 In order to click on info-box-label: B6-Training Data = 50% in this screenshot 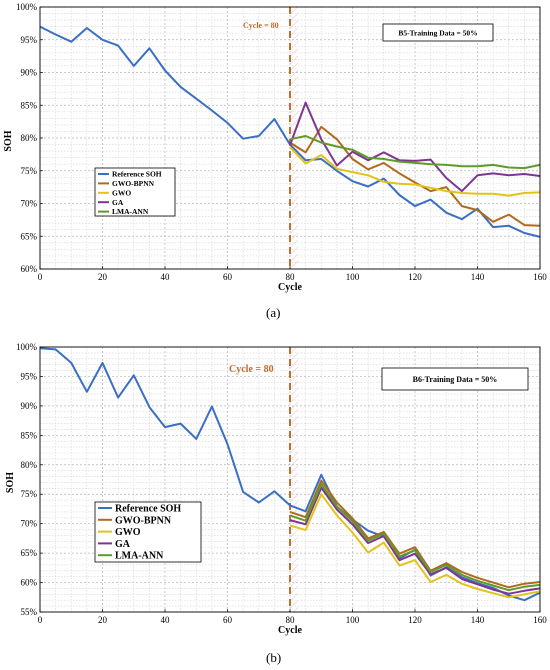, I will do `click(455, 379)`.